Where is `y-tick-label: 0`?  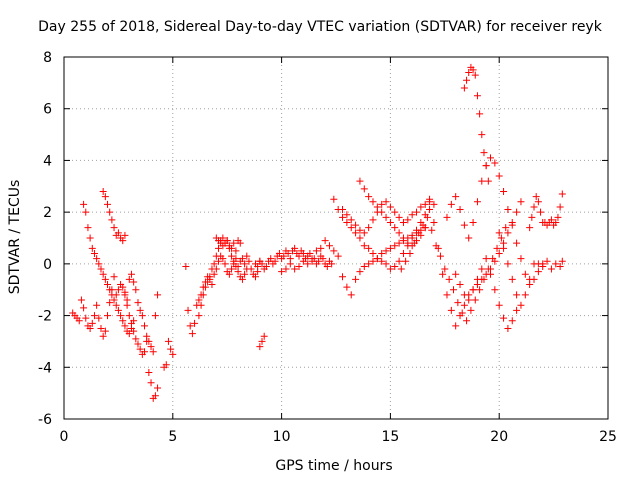 y-tick-label: 0 is located at coordinates (47, 265).